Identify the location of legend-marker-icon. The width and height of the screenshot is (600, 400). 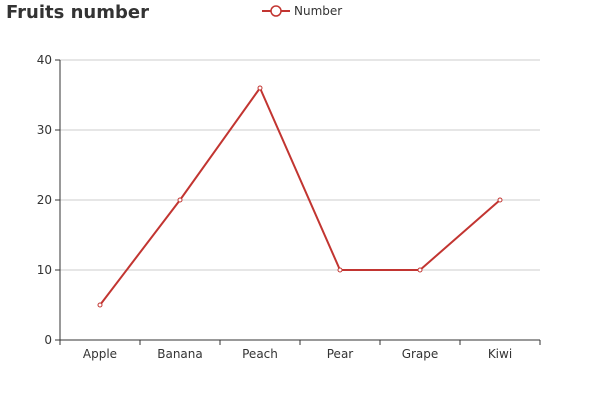
(276, 11).